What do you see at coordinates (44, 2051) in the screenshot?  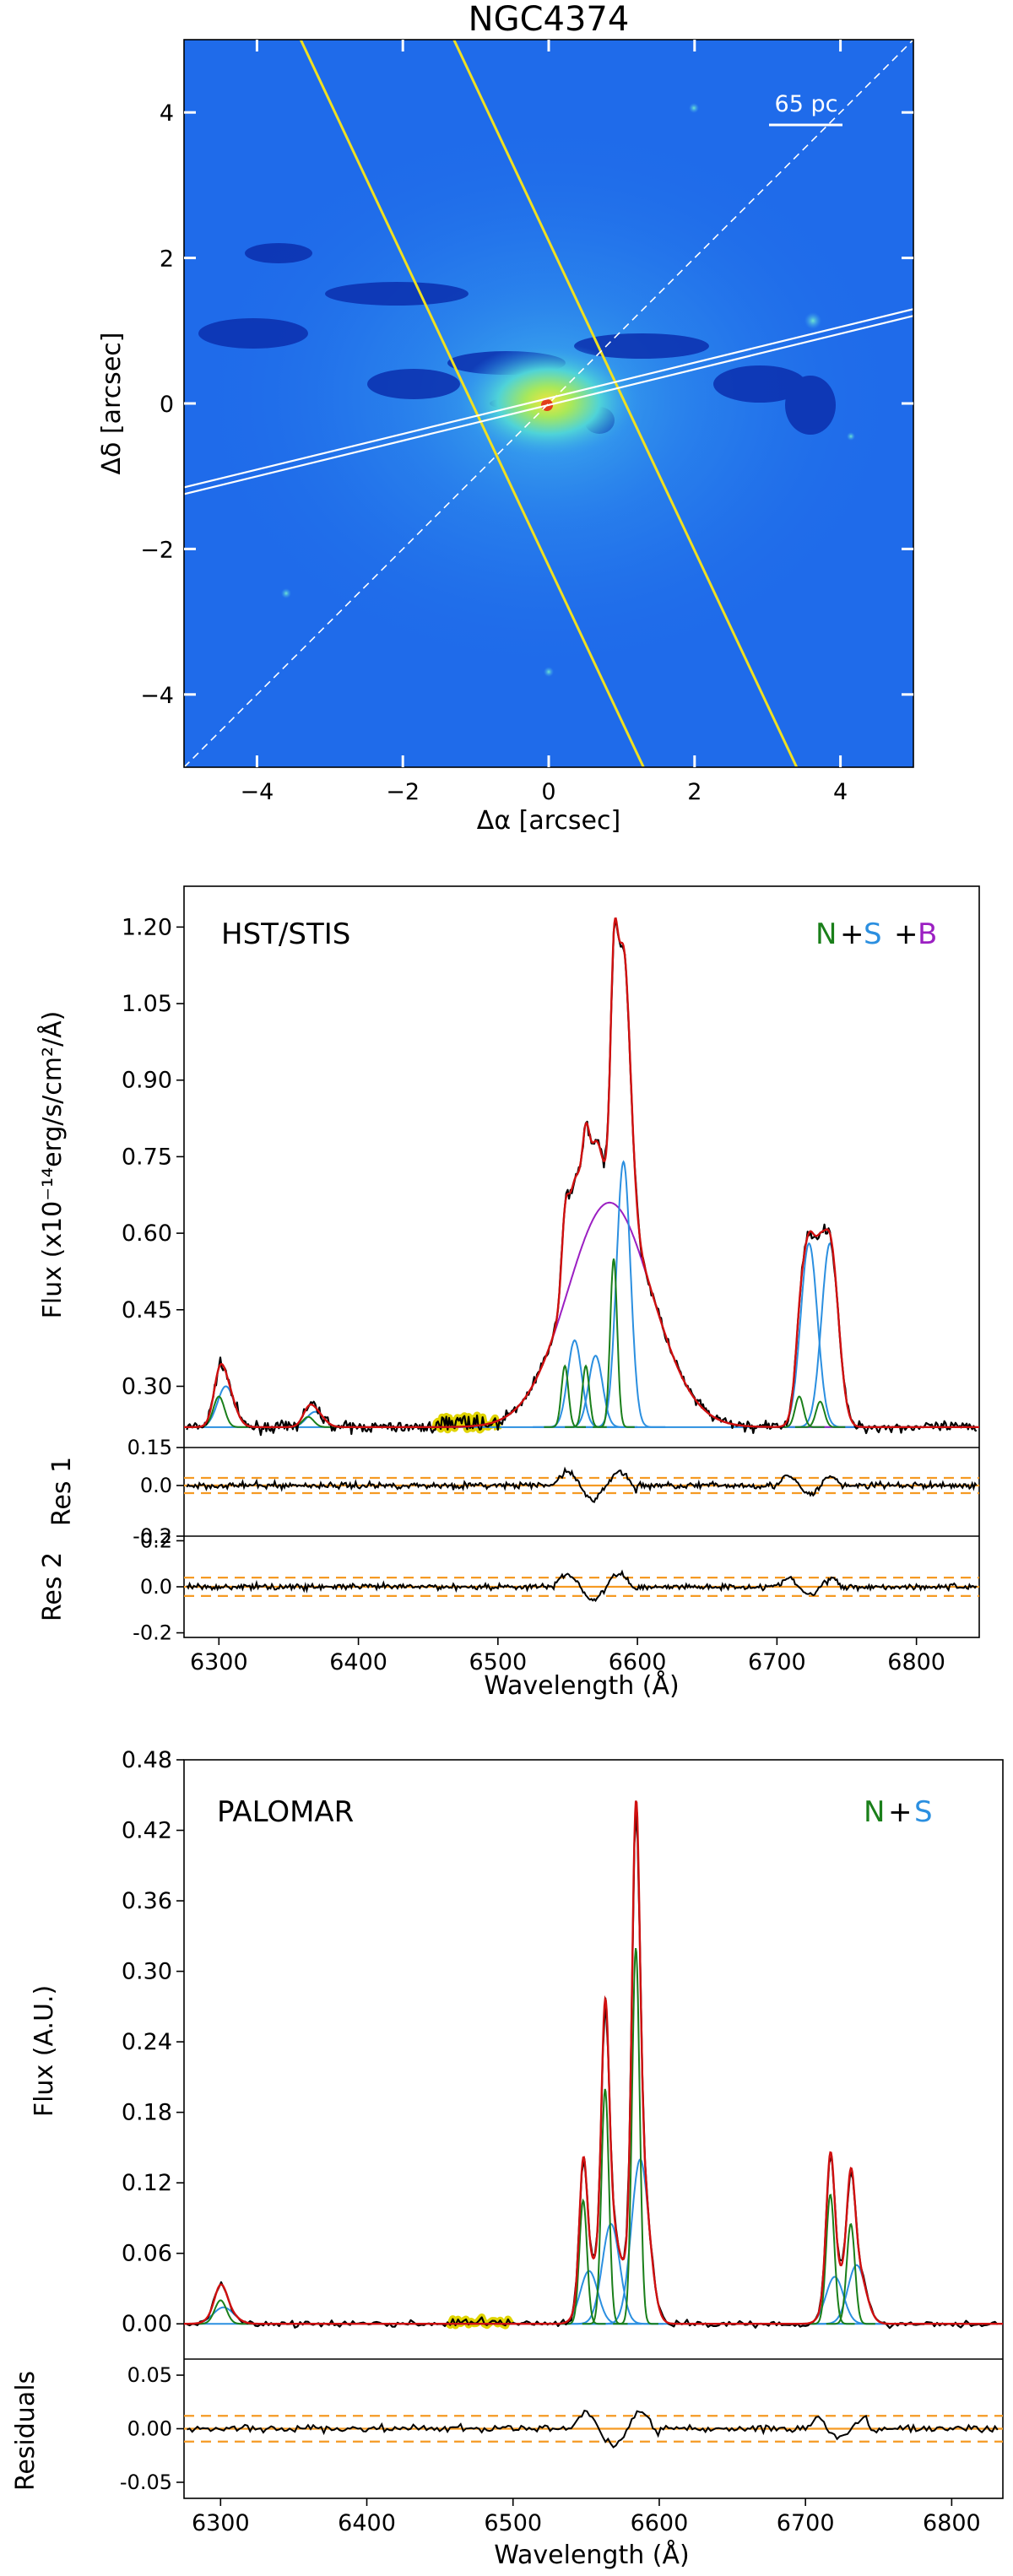 I see `palomar-y-axis-label: Flux (A.U.)` at bounding box center [44, 2051].